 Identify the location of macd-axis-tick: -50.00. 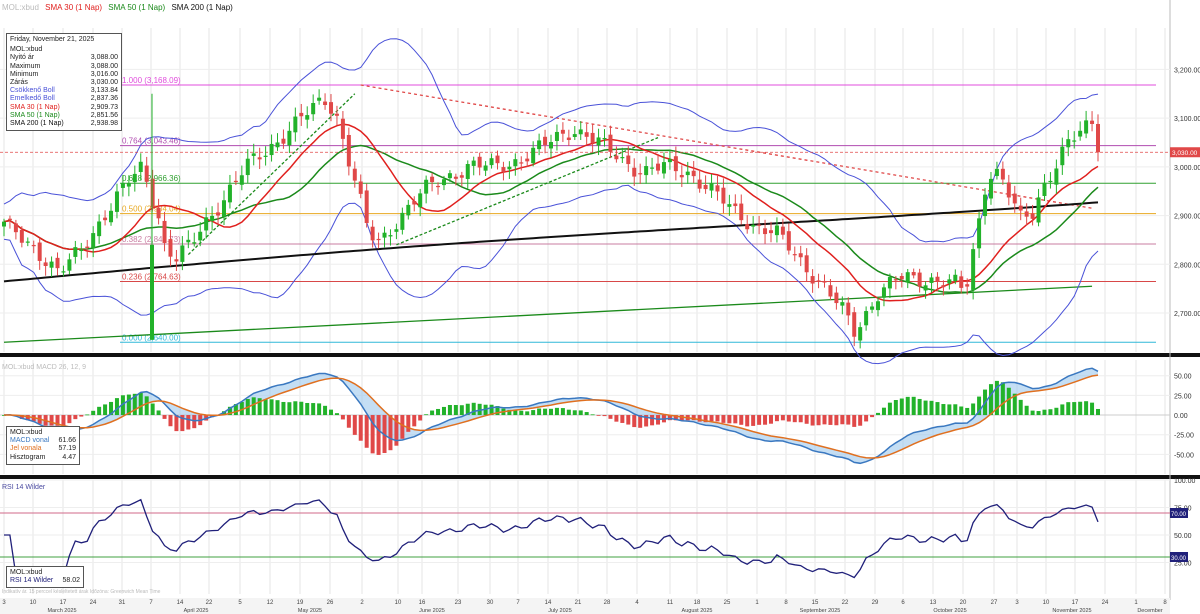
(1184, 455).